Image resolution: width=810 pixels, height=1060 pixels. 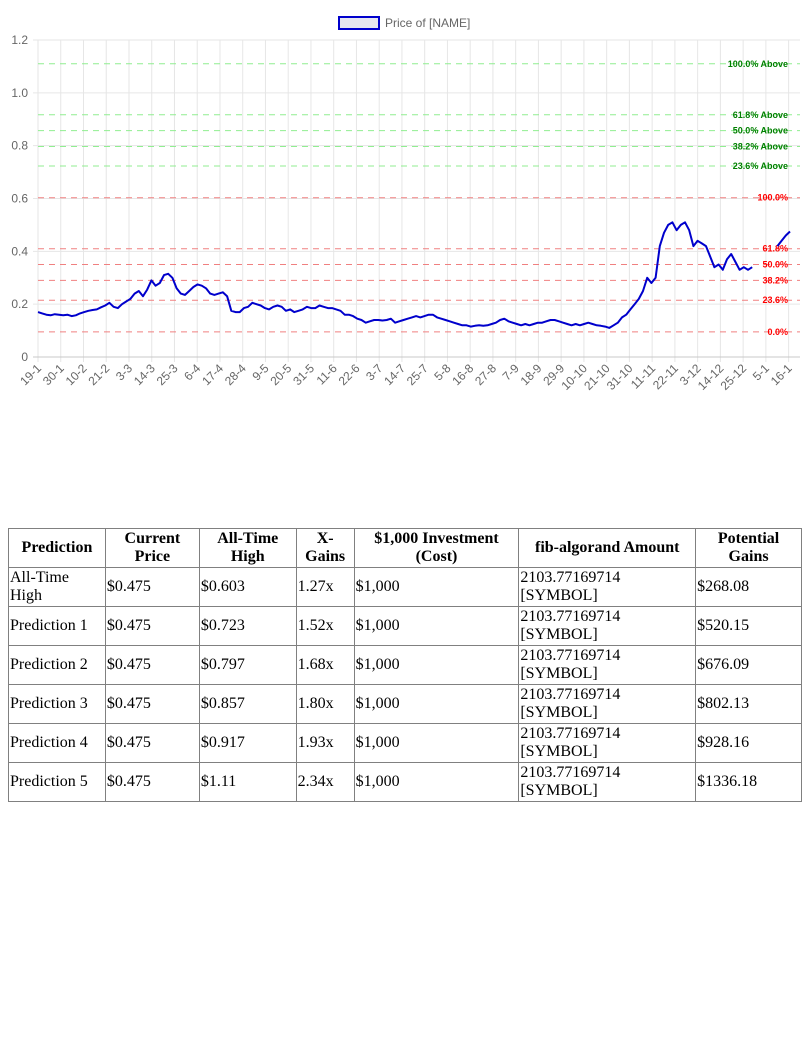 I want to click on x-tick-label: 18-9, so click(x=531, y=374).